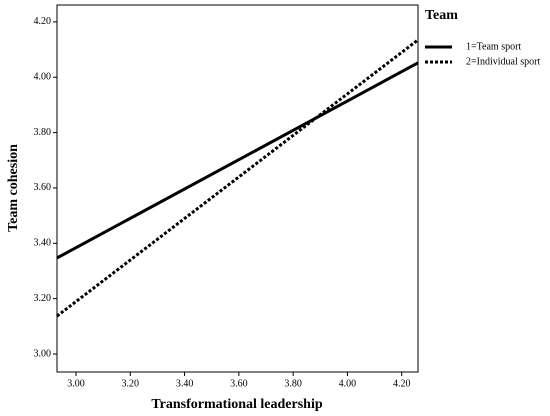 The height and width of the screenshot is (416, 550). What do you see at coordinates (441, 15) in the screenshot?
I see `legend-title: Team` at bounding box center [441, 15].